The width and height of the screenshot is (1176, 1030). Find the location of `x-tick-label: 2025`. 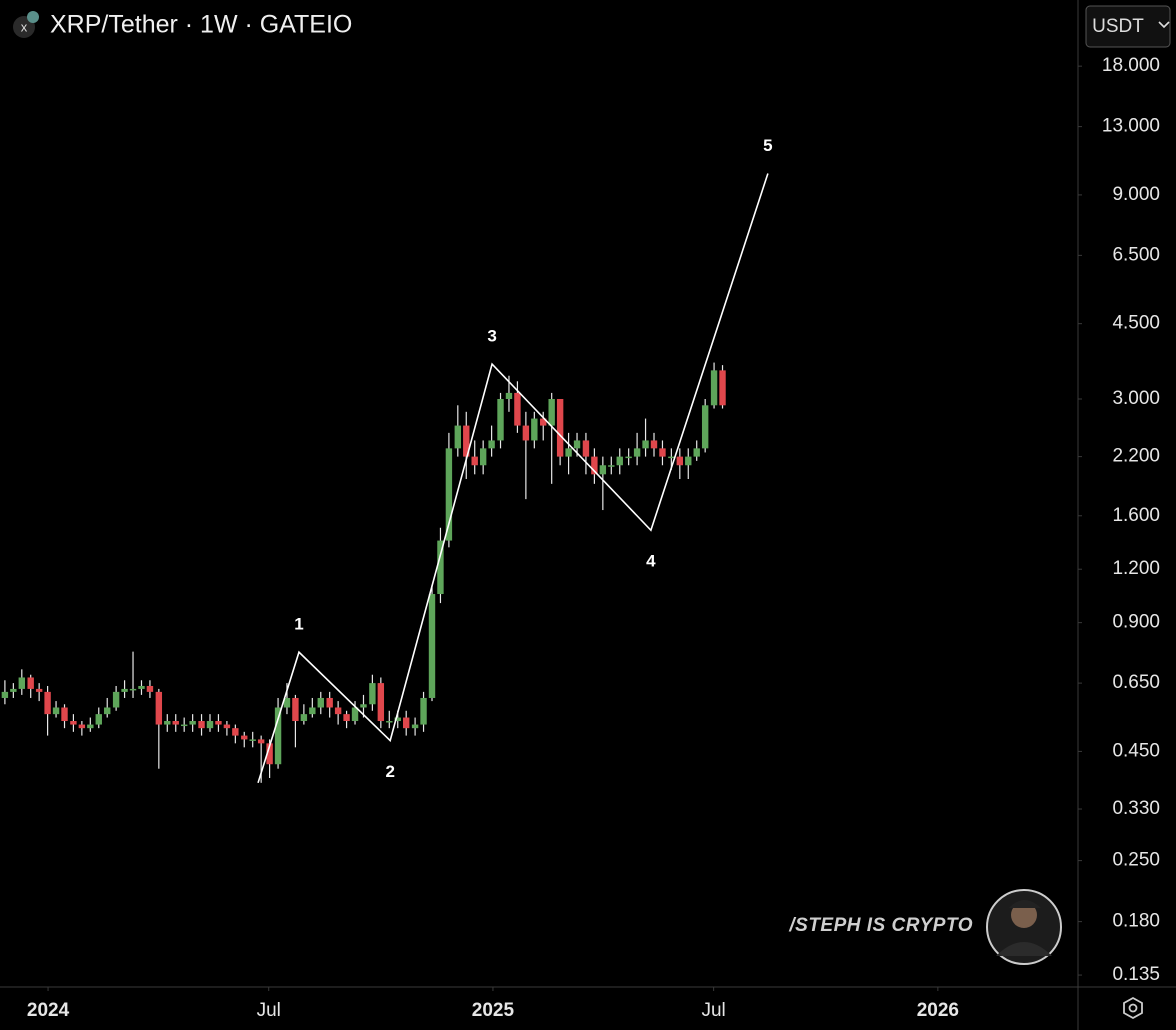

x-tick-label: 2025 is located at coordinates (493, 1010).